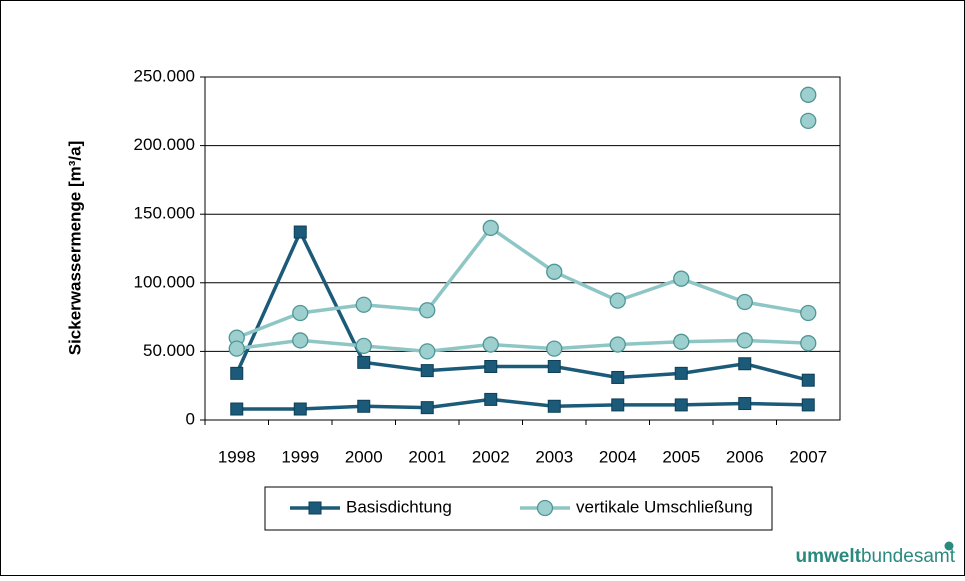 This screenshot has width=965, height=581. What do you see at coordinates (300, 456) in the screenshot?
I see `x-tick-label: 1999` at bounding box center [300, 456].